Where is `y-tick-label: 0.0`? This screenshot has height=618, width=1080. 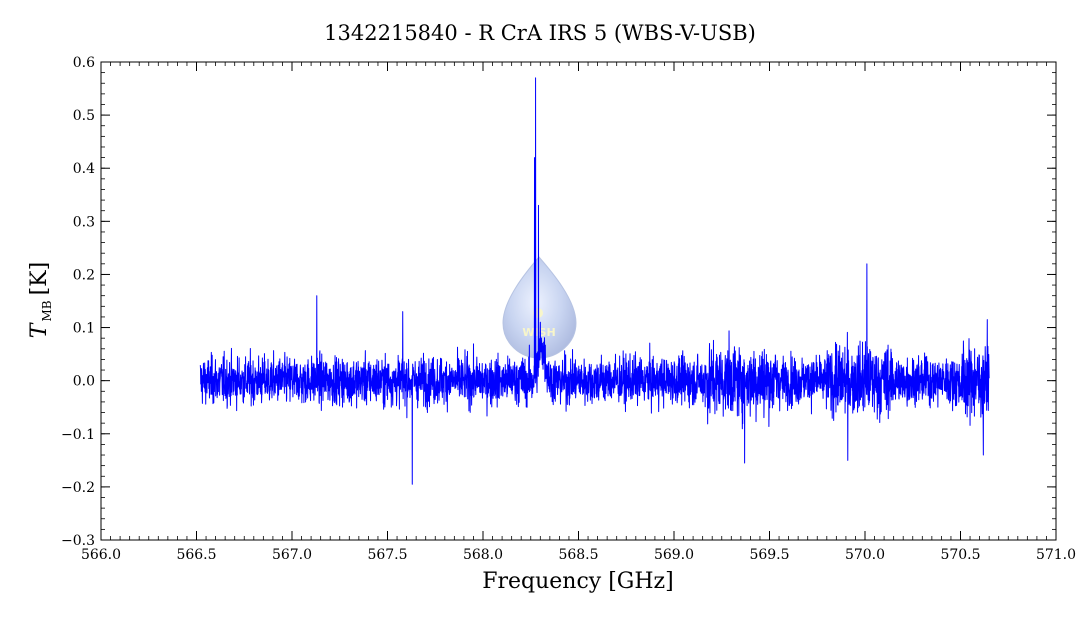 y-tick-label: 0.0 is located at coordinates (84, 382).